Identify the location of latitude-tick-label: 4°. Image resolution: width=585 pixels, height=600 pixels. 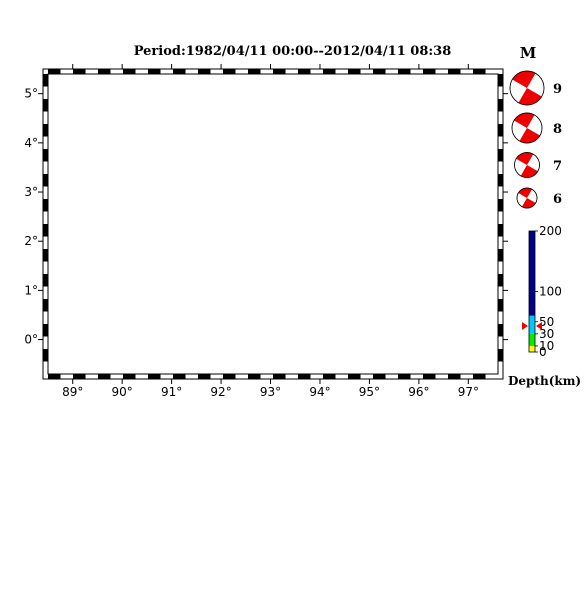
(31, 143).